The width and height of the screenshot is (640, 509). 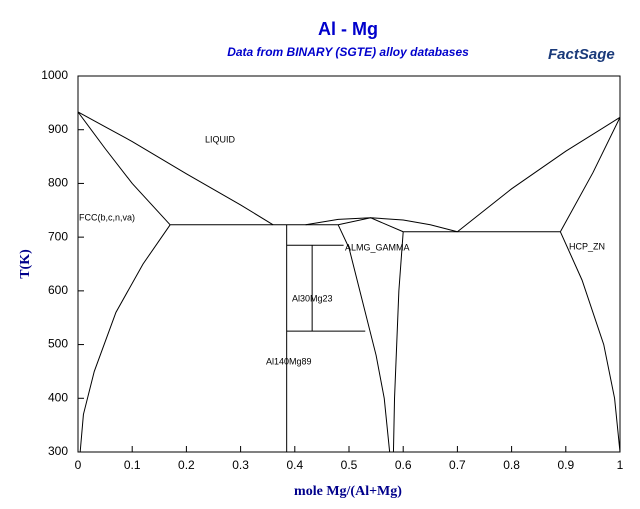 What do you see at coordinates (289, 361) in the screenshot?
I see `phase-label: Al140Mg89` at bounding box center [289, 361].